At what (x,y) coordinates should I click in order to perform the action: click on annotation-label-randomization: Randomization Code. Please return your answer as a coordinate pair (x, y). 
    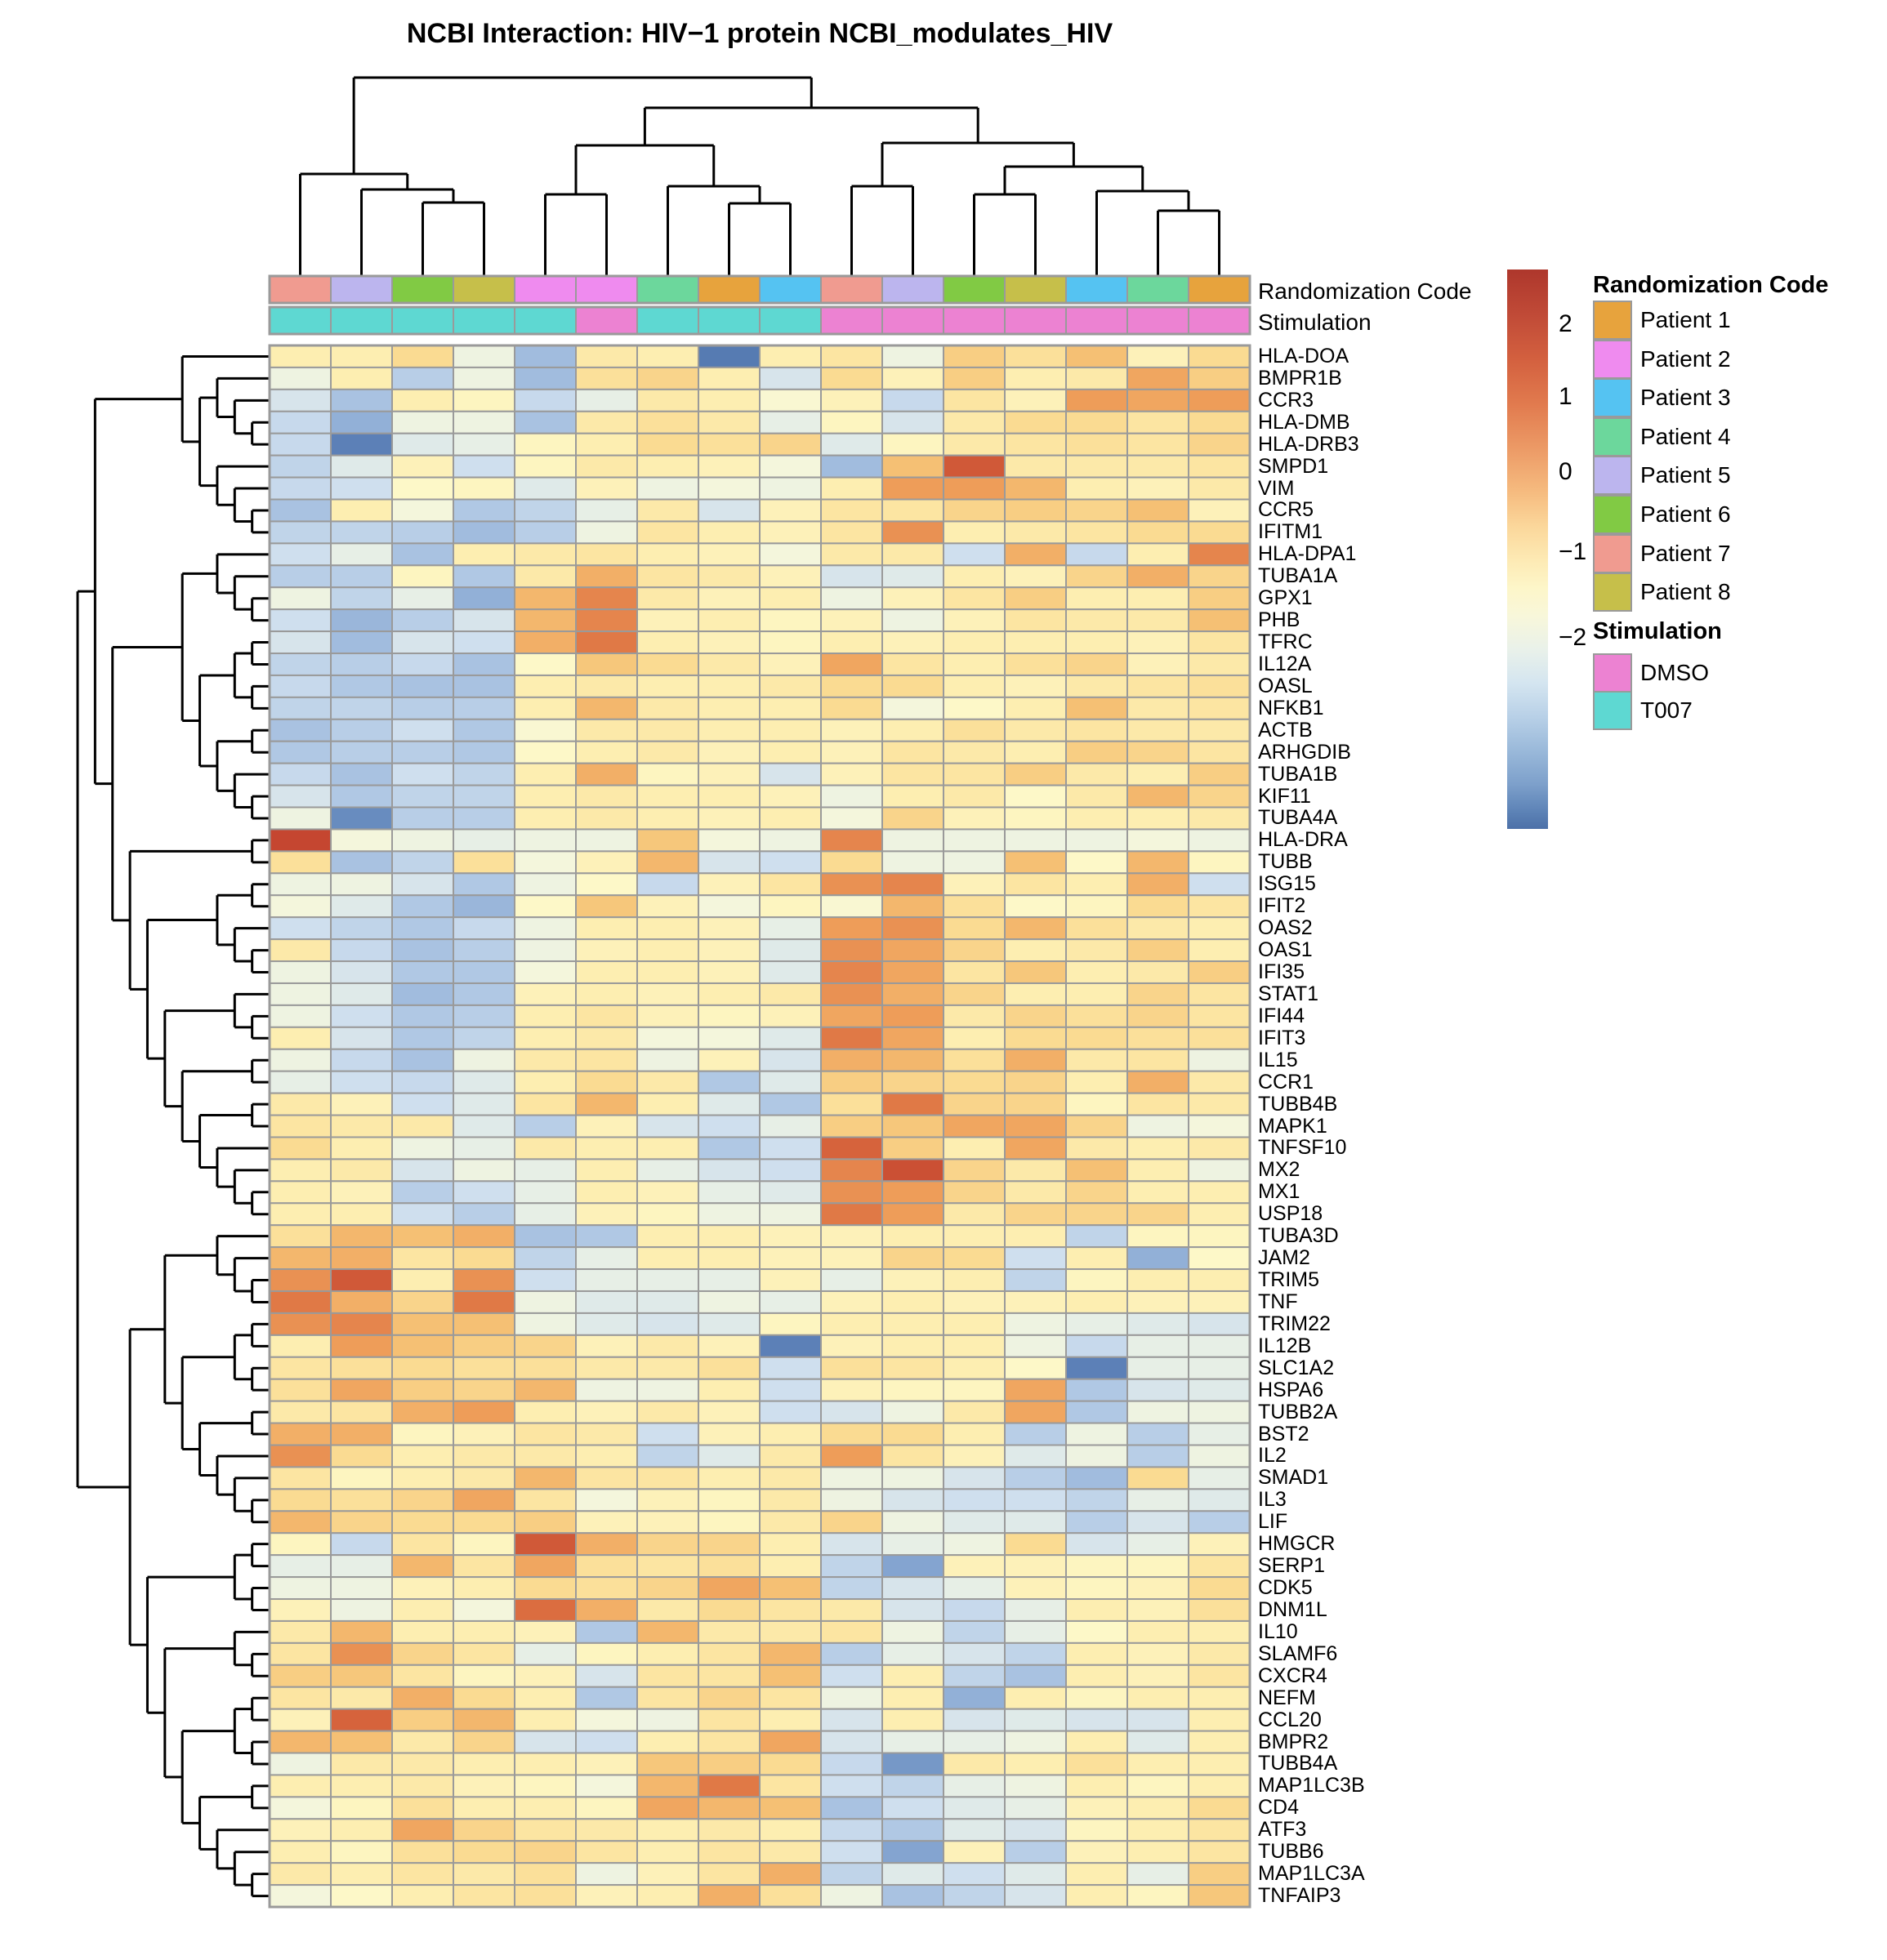
    Looking at the image, I should click on (1365, 291).